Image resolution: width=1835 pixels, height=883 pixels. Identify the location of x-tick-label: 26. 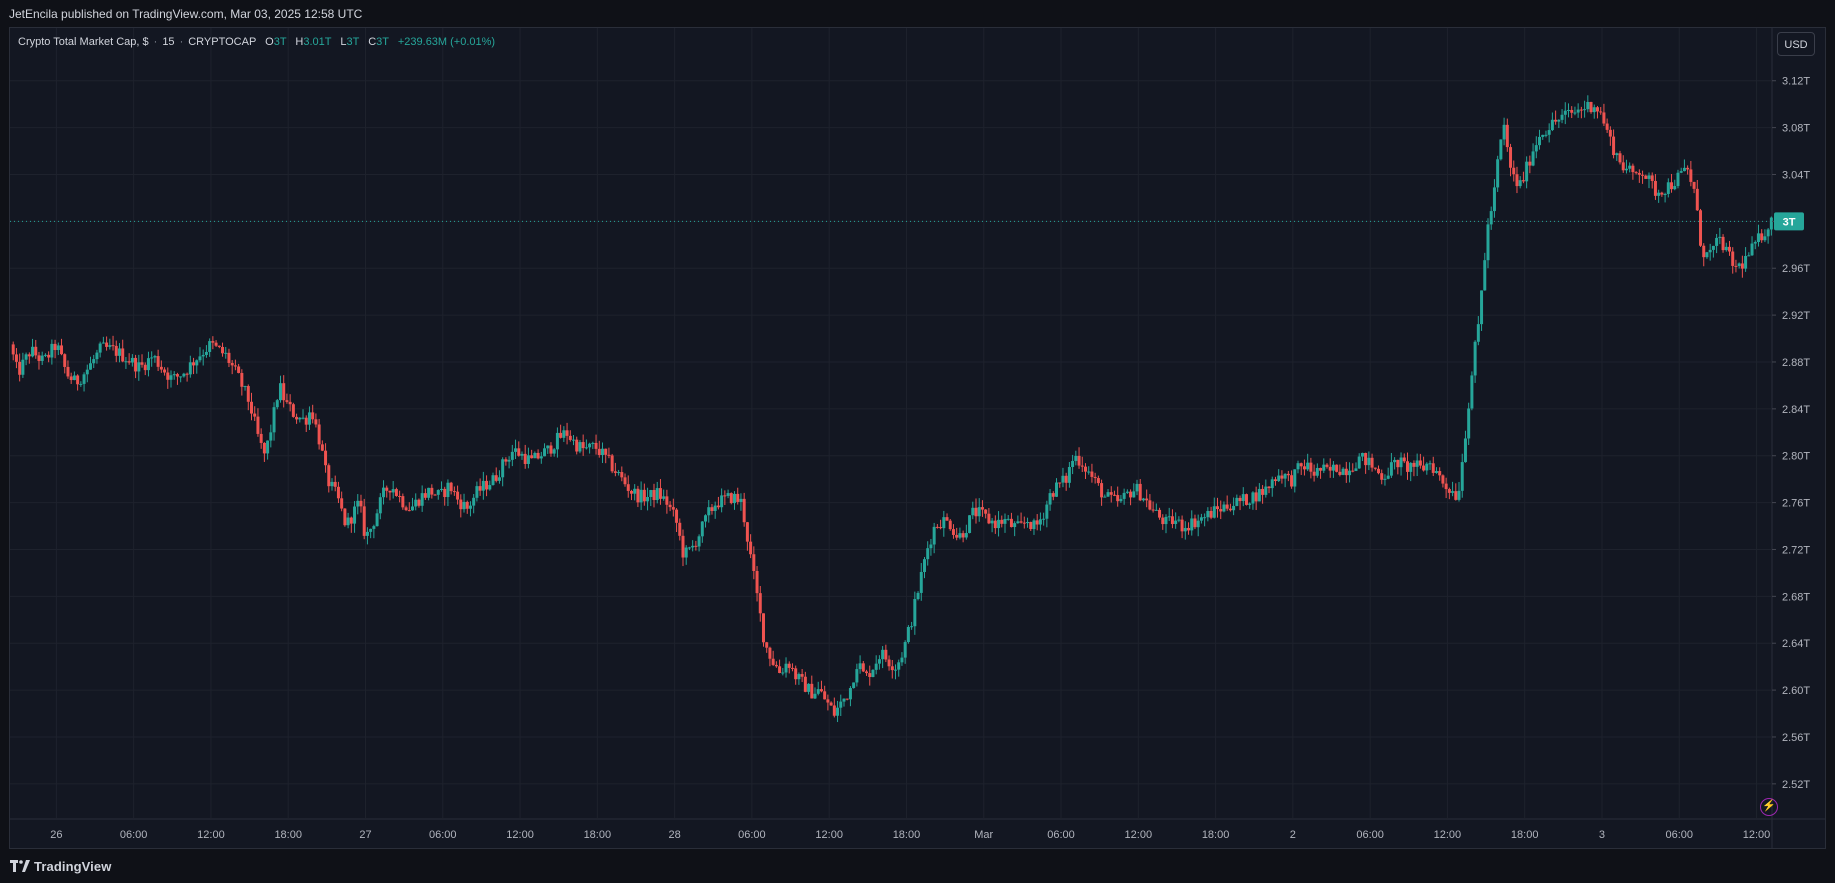
(56, 835).